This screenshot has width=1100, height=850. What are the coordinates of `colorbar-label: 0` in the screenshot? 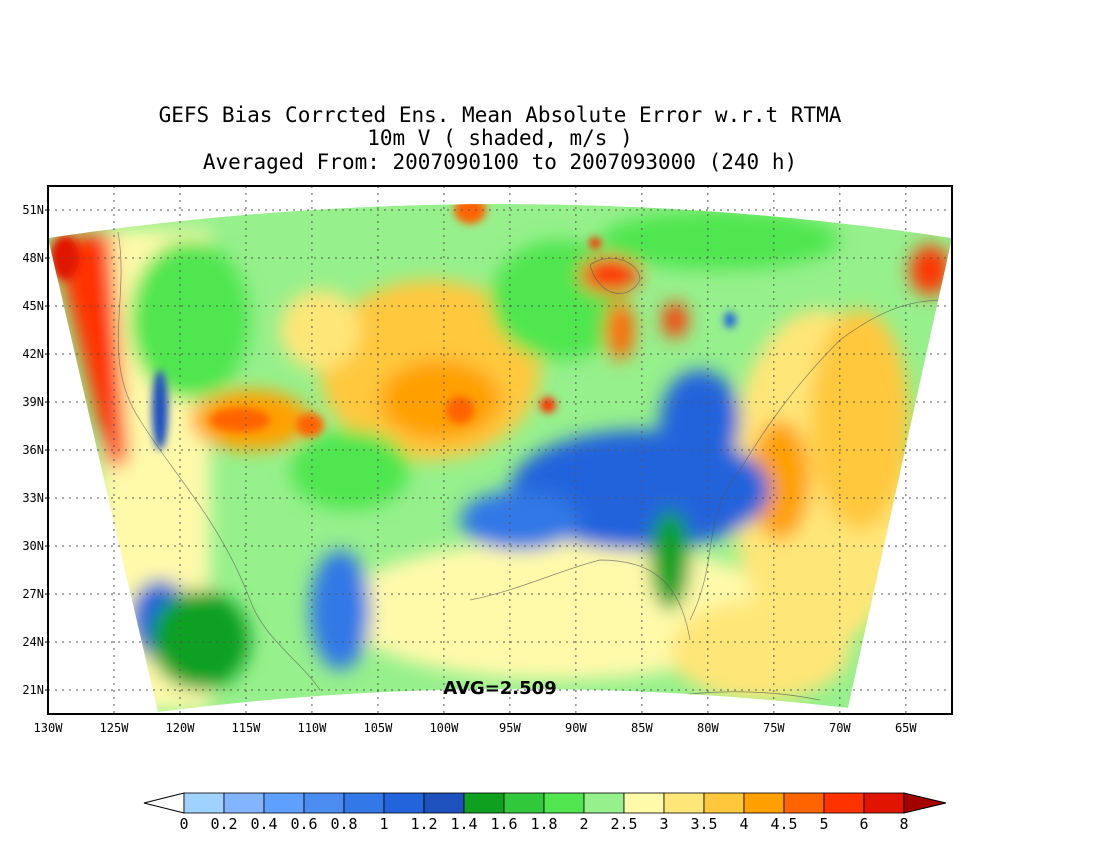 It's located at (183, 824).